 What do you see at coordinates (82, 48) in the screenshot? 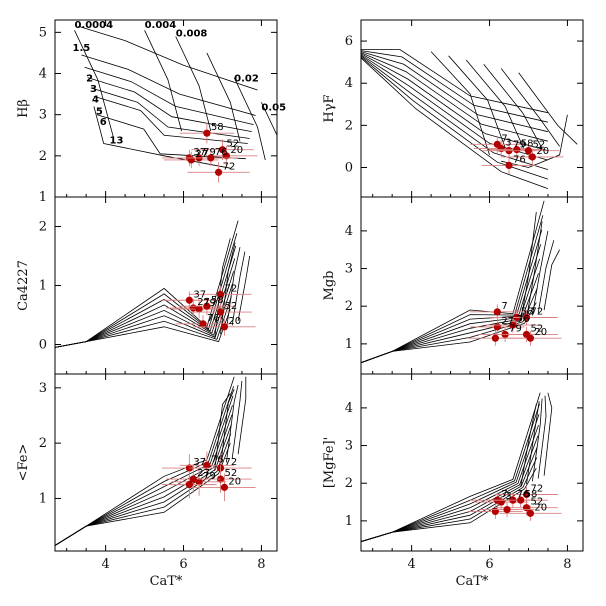
I see `grid-label: 1.5` at bounding box center [82, 48].